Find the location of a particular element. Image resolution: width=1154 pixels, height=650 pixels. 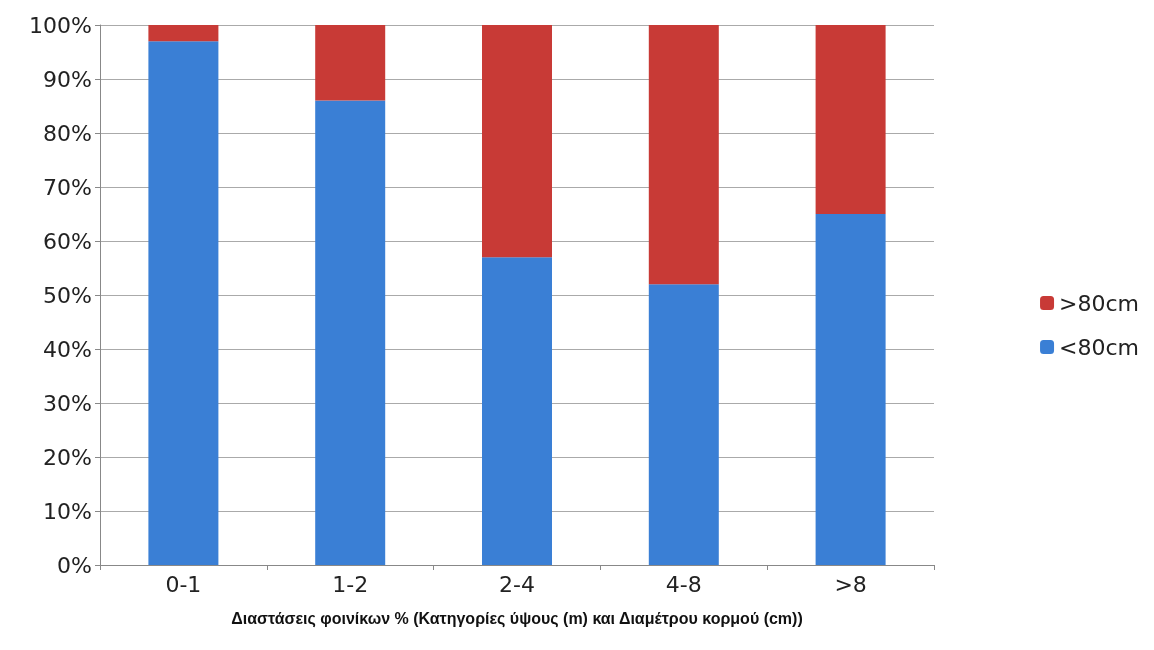

y-tick-label: 70% is located at coordinates (67, 187).